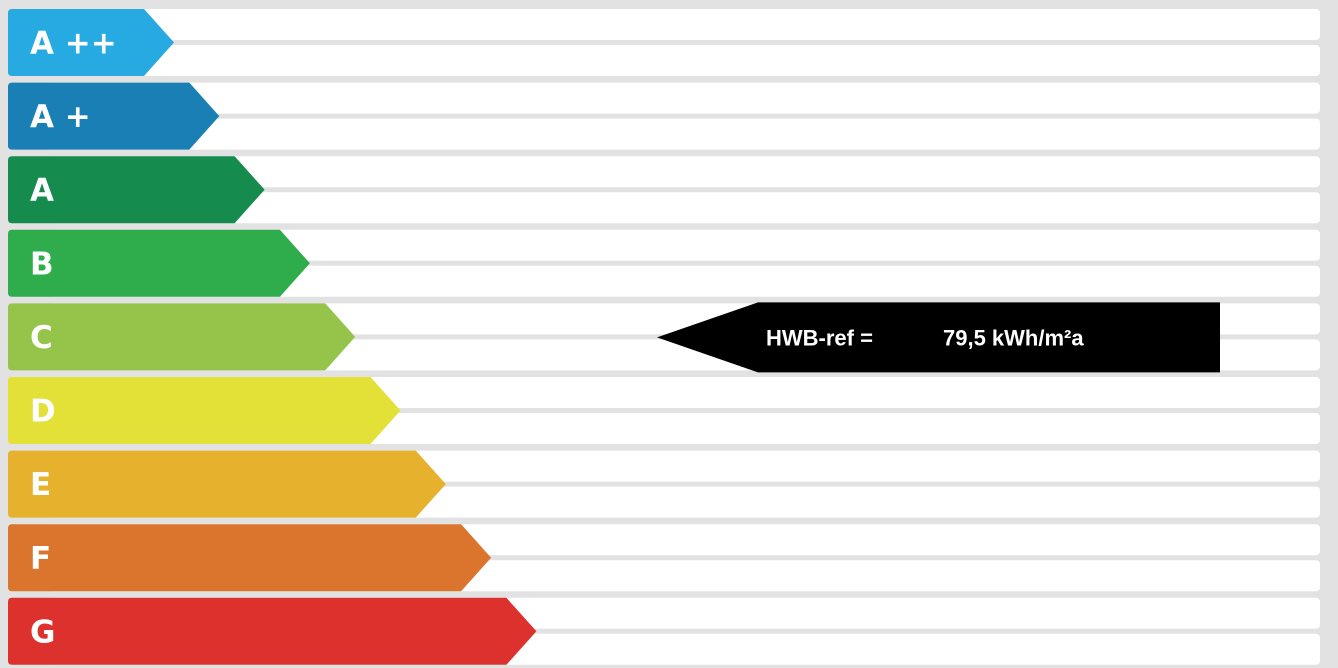 This screenshot has width=1338, height=668. What do you see at coordinates (73, 44) in the screenshot?
I see `class-label-aplusplus: A ++` at bounding box center [73, 44].